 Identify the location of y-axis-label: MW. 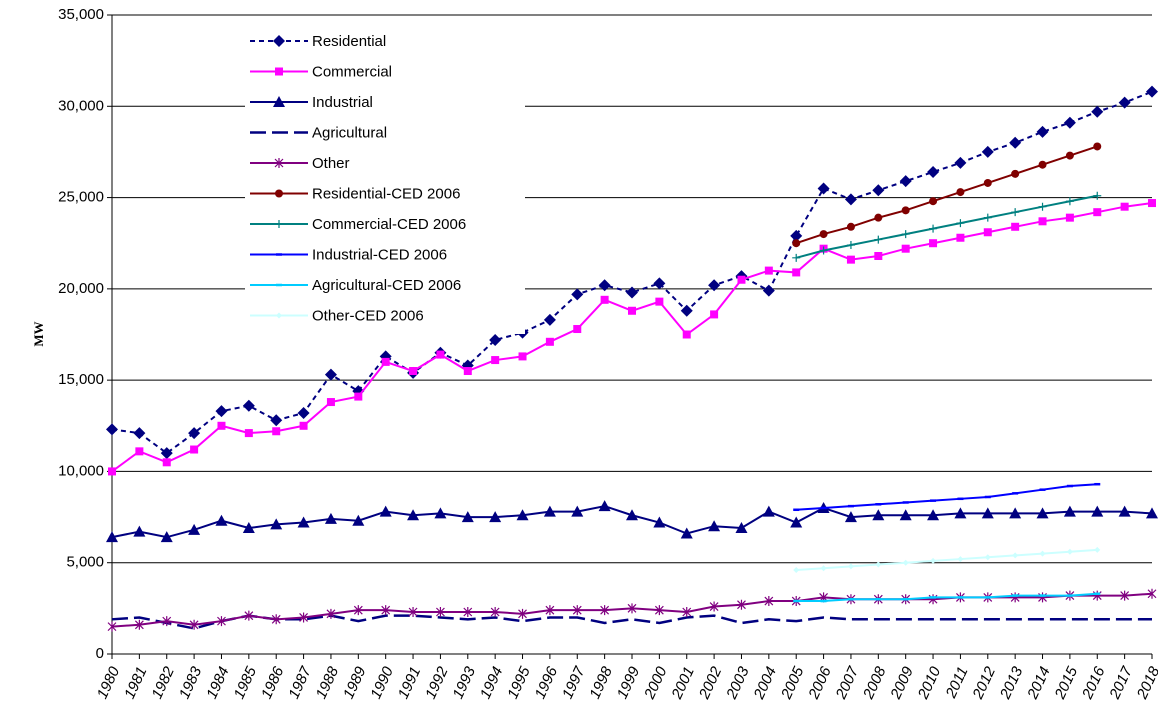
(38, 333).